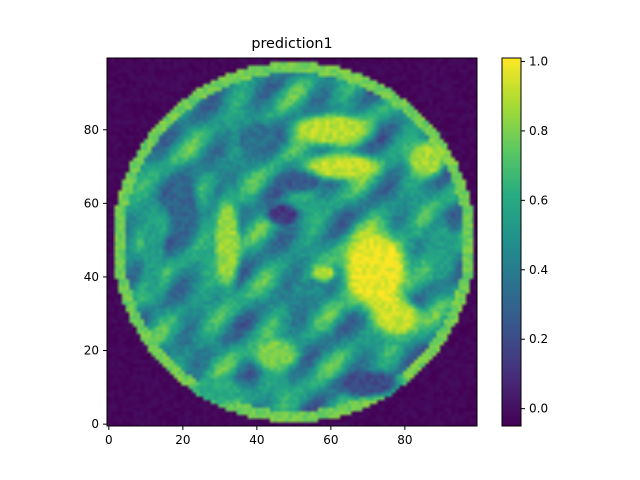 The image size is (640, 480). What do you see at coordinates (538, 339) in the screenshot?
I see `colorbar-tick-label: 0.2` at bounding box center [538, 339].